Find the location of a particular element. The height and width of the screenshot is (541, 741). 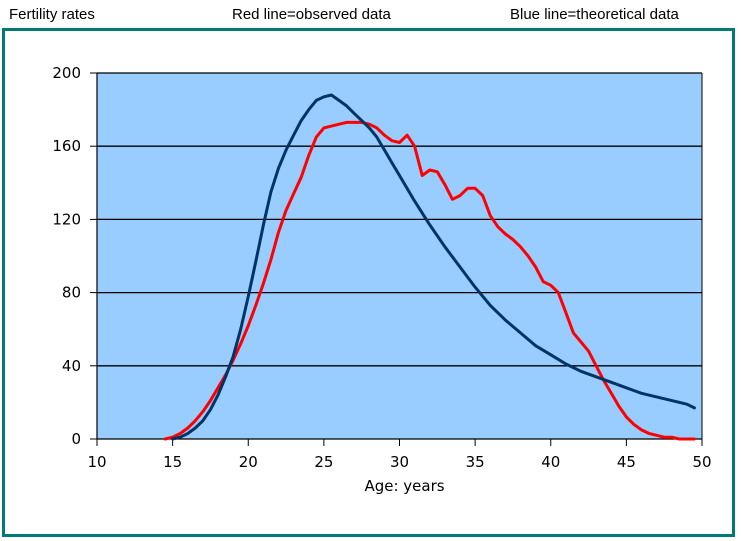

x-tick-label-10: 10 is located at coordinates (96, 462).